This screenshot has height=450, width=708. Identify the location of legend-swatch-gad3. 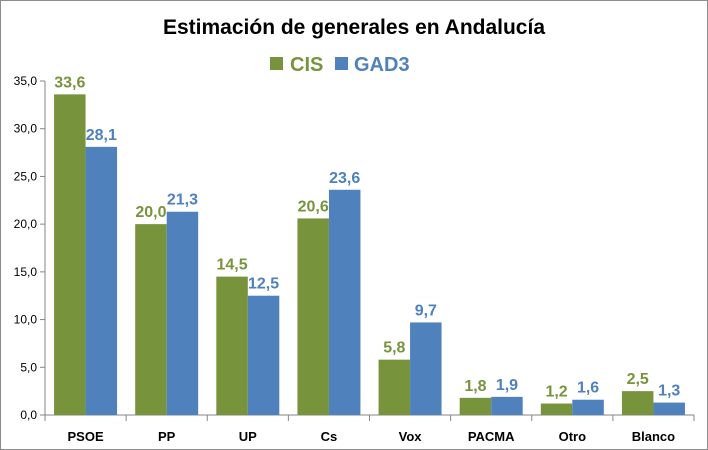
(341, 63).